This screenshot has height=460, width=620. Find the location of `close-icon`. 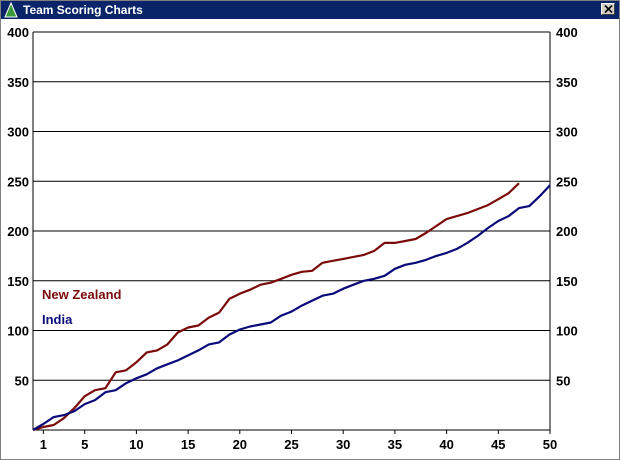

close-icon is located at coordinates (608, 9).